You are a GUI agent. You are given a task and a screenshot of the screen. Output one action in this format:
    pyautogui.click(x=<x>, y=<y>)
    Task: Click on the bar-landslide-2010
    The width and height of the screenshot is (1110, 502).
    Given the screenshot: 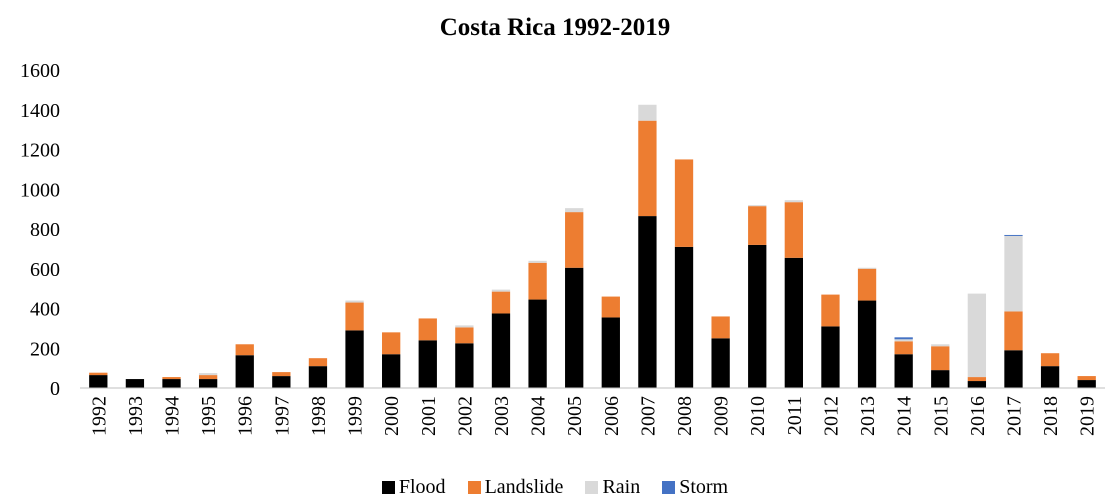 What is the action you would take?
    pyautogui.click(x=757, y=225)
    